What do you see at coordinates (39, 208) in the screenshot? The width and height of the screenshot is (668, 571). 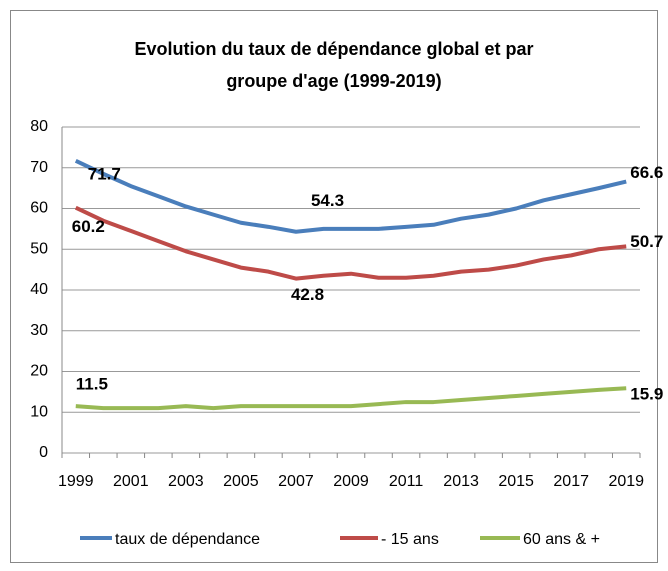 I see `y-tick-label: 60` at bounding box center [39, 208].